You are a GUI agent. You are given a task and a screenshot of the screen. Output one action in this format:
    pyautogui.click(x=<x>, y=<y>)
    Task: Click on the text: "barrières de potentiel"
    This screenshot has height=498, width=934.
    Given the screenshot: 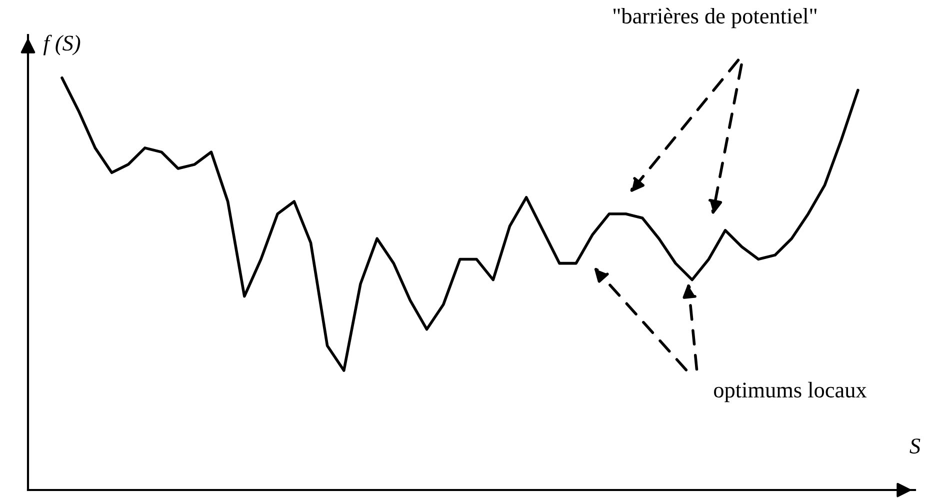 What is the action you would take?
    pyautogui.click(x=715, y=18)
    